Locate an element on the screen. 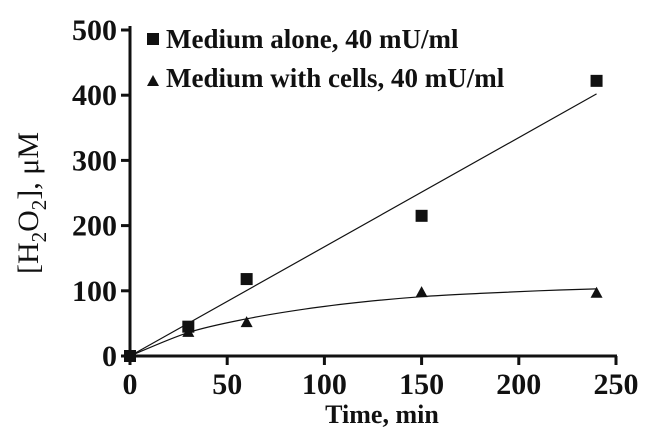 This screenshot has height=429, width=652. y-axis-title: [H2O2], μM is located at coordinates (31, 203).